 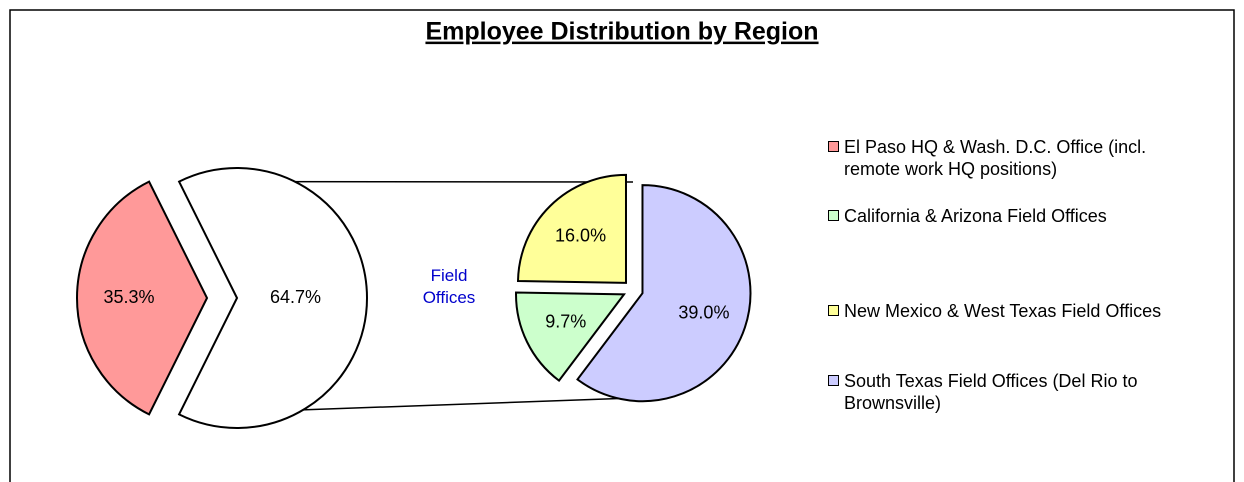 I want to click on legend-label: California & Arizona Field Offices, so click(x=975, y=216).